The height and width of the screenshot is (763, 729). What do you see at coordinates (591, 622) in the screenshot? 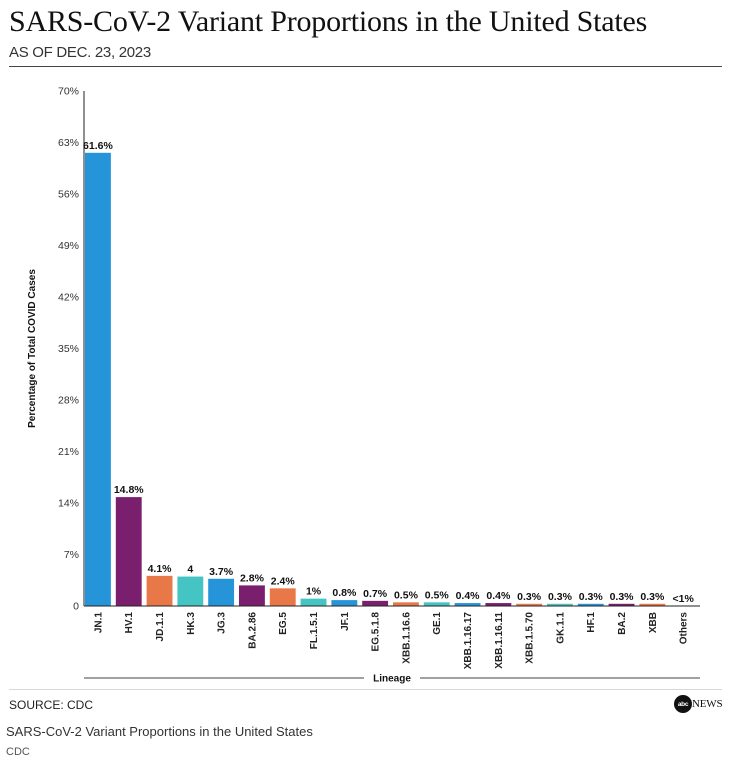
I see `x-tick-label: HF.1` at bounding box center [591, 622].